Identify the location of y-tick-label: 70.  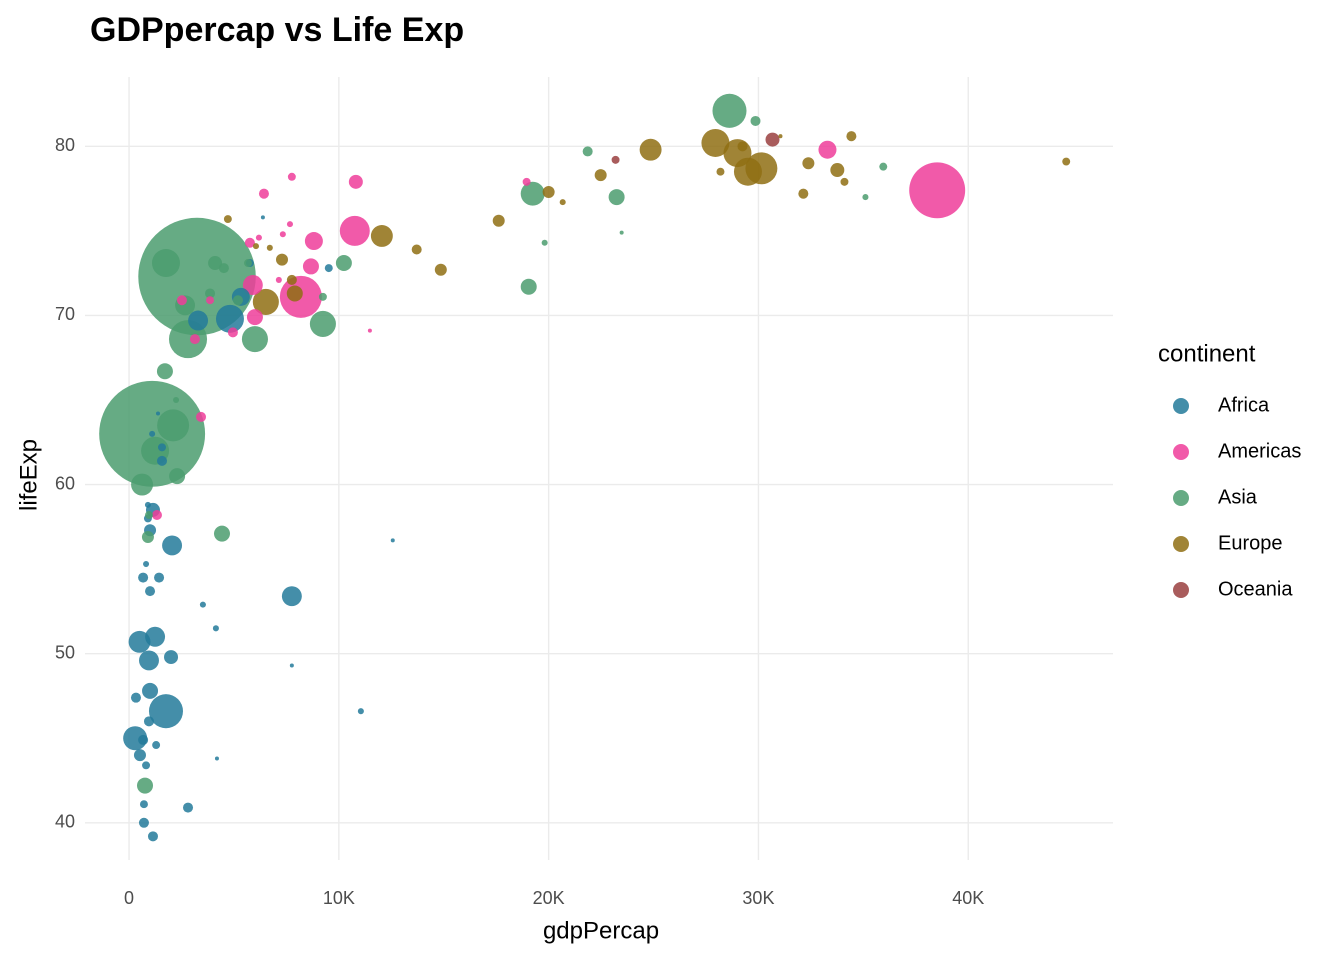
(65, 314).